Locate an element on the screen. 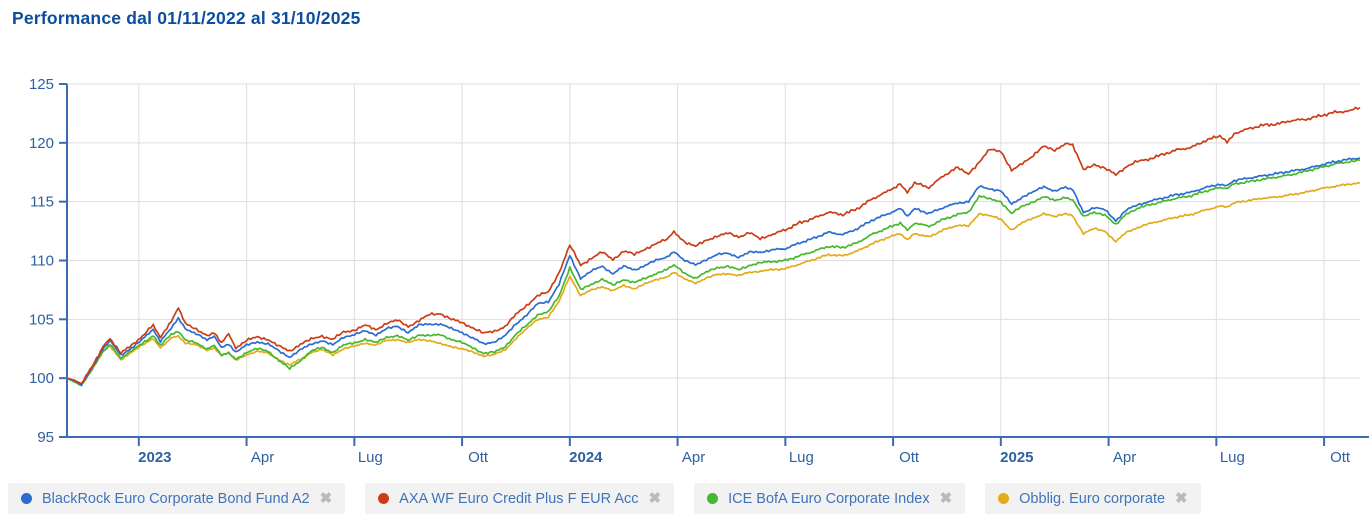  y-tick-label: 120 is located at coordinates (41, 143).